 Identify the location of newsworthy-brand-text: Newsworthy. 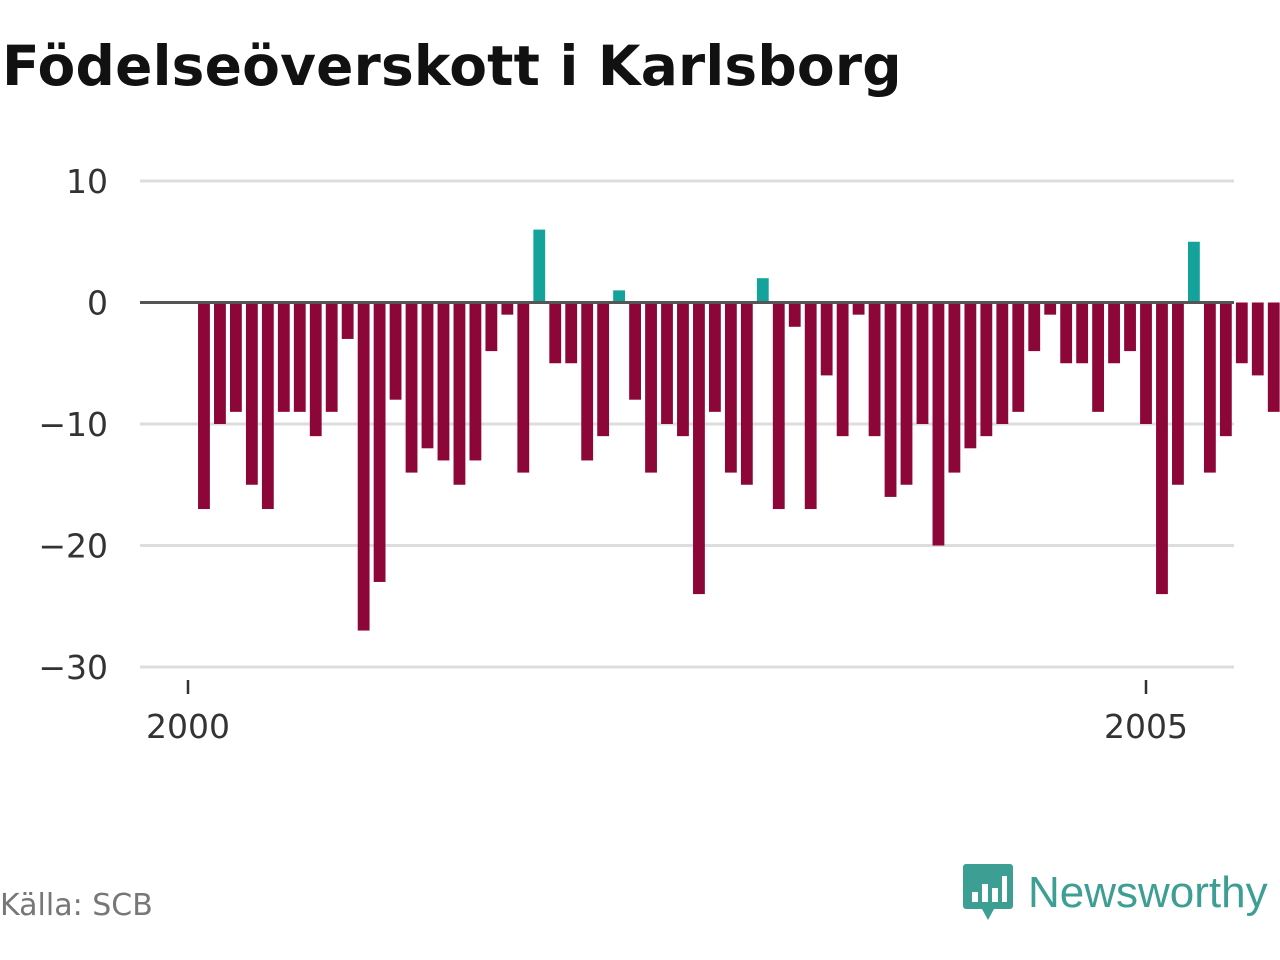
(1148, 892).